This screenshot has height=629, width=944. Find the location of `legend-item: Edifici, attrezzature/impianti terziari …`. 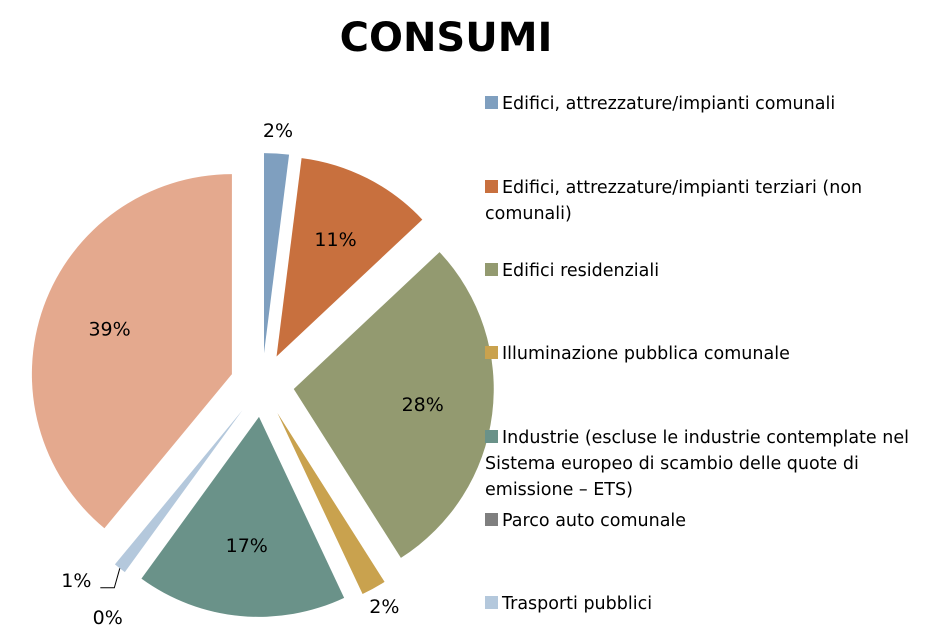

legend-item: Edifici, attrezzature/impianti terziari … is located at coordinates (712, 201).